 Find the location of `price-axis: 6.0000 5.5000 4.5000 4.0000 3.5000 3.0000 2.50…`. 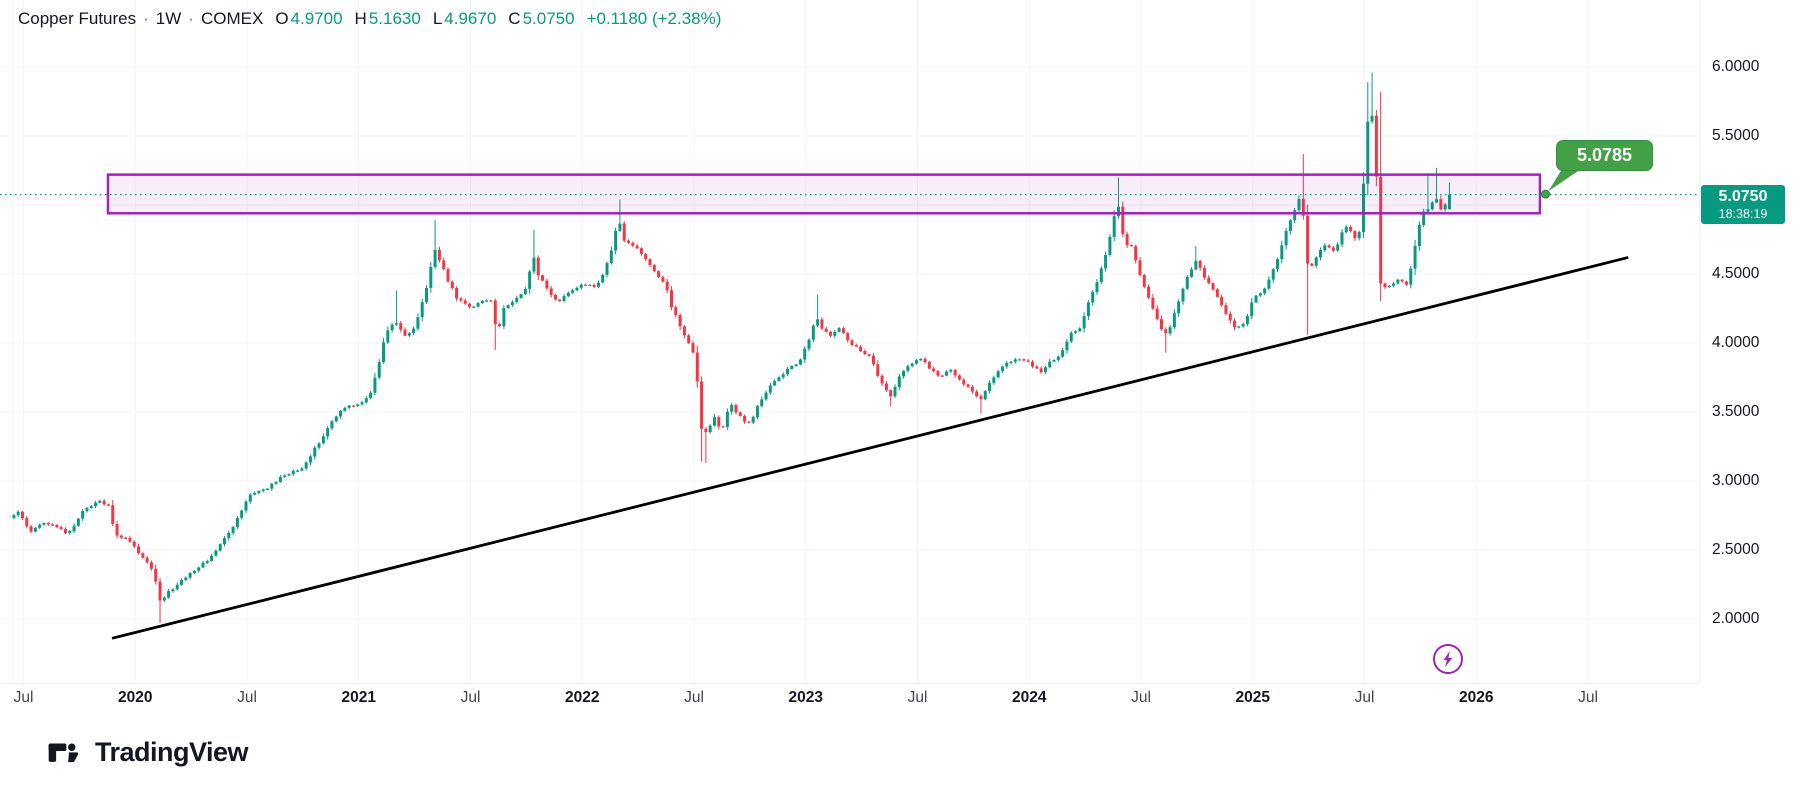

price-axis: 6.0000 5.5000 4.5000 4.0000 3.5000 3.0000 2.50… is located at coordinates (1751, 342).